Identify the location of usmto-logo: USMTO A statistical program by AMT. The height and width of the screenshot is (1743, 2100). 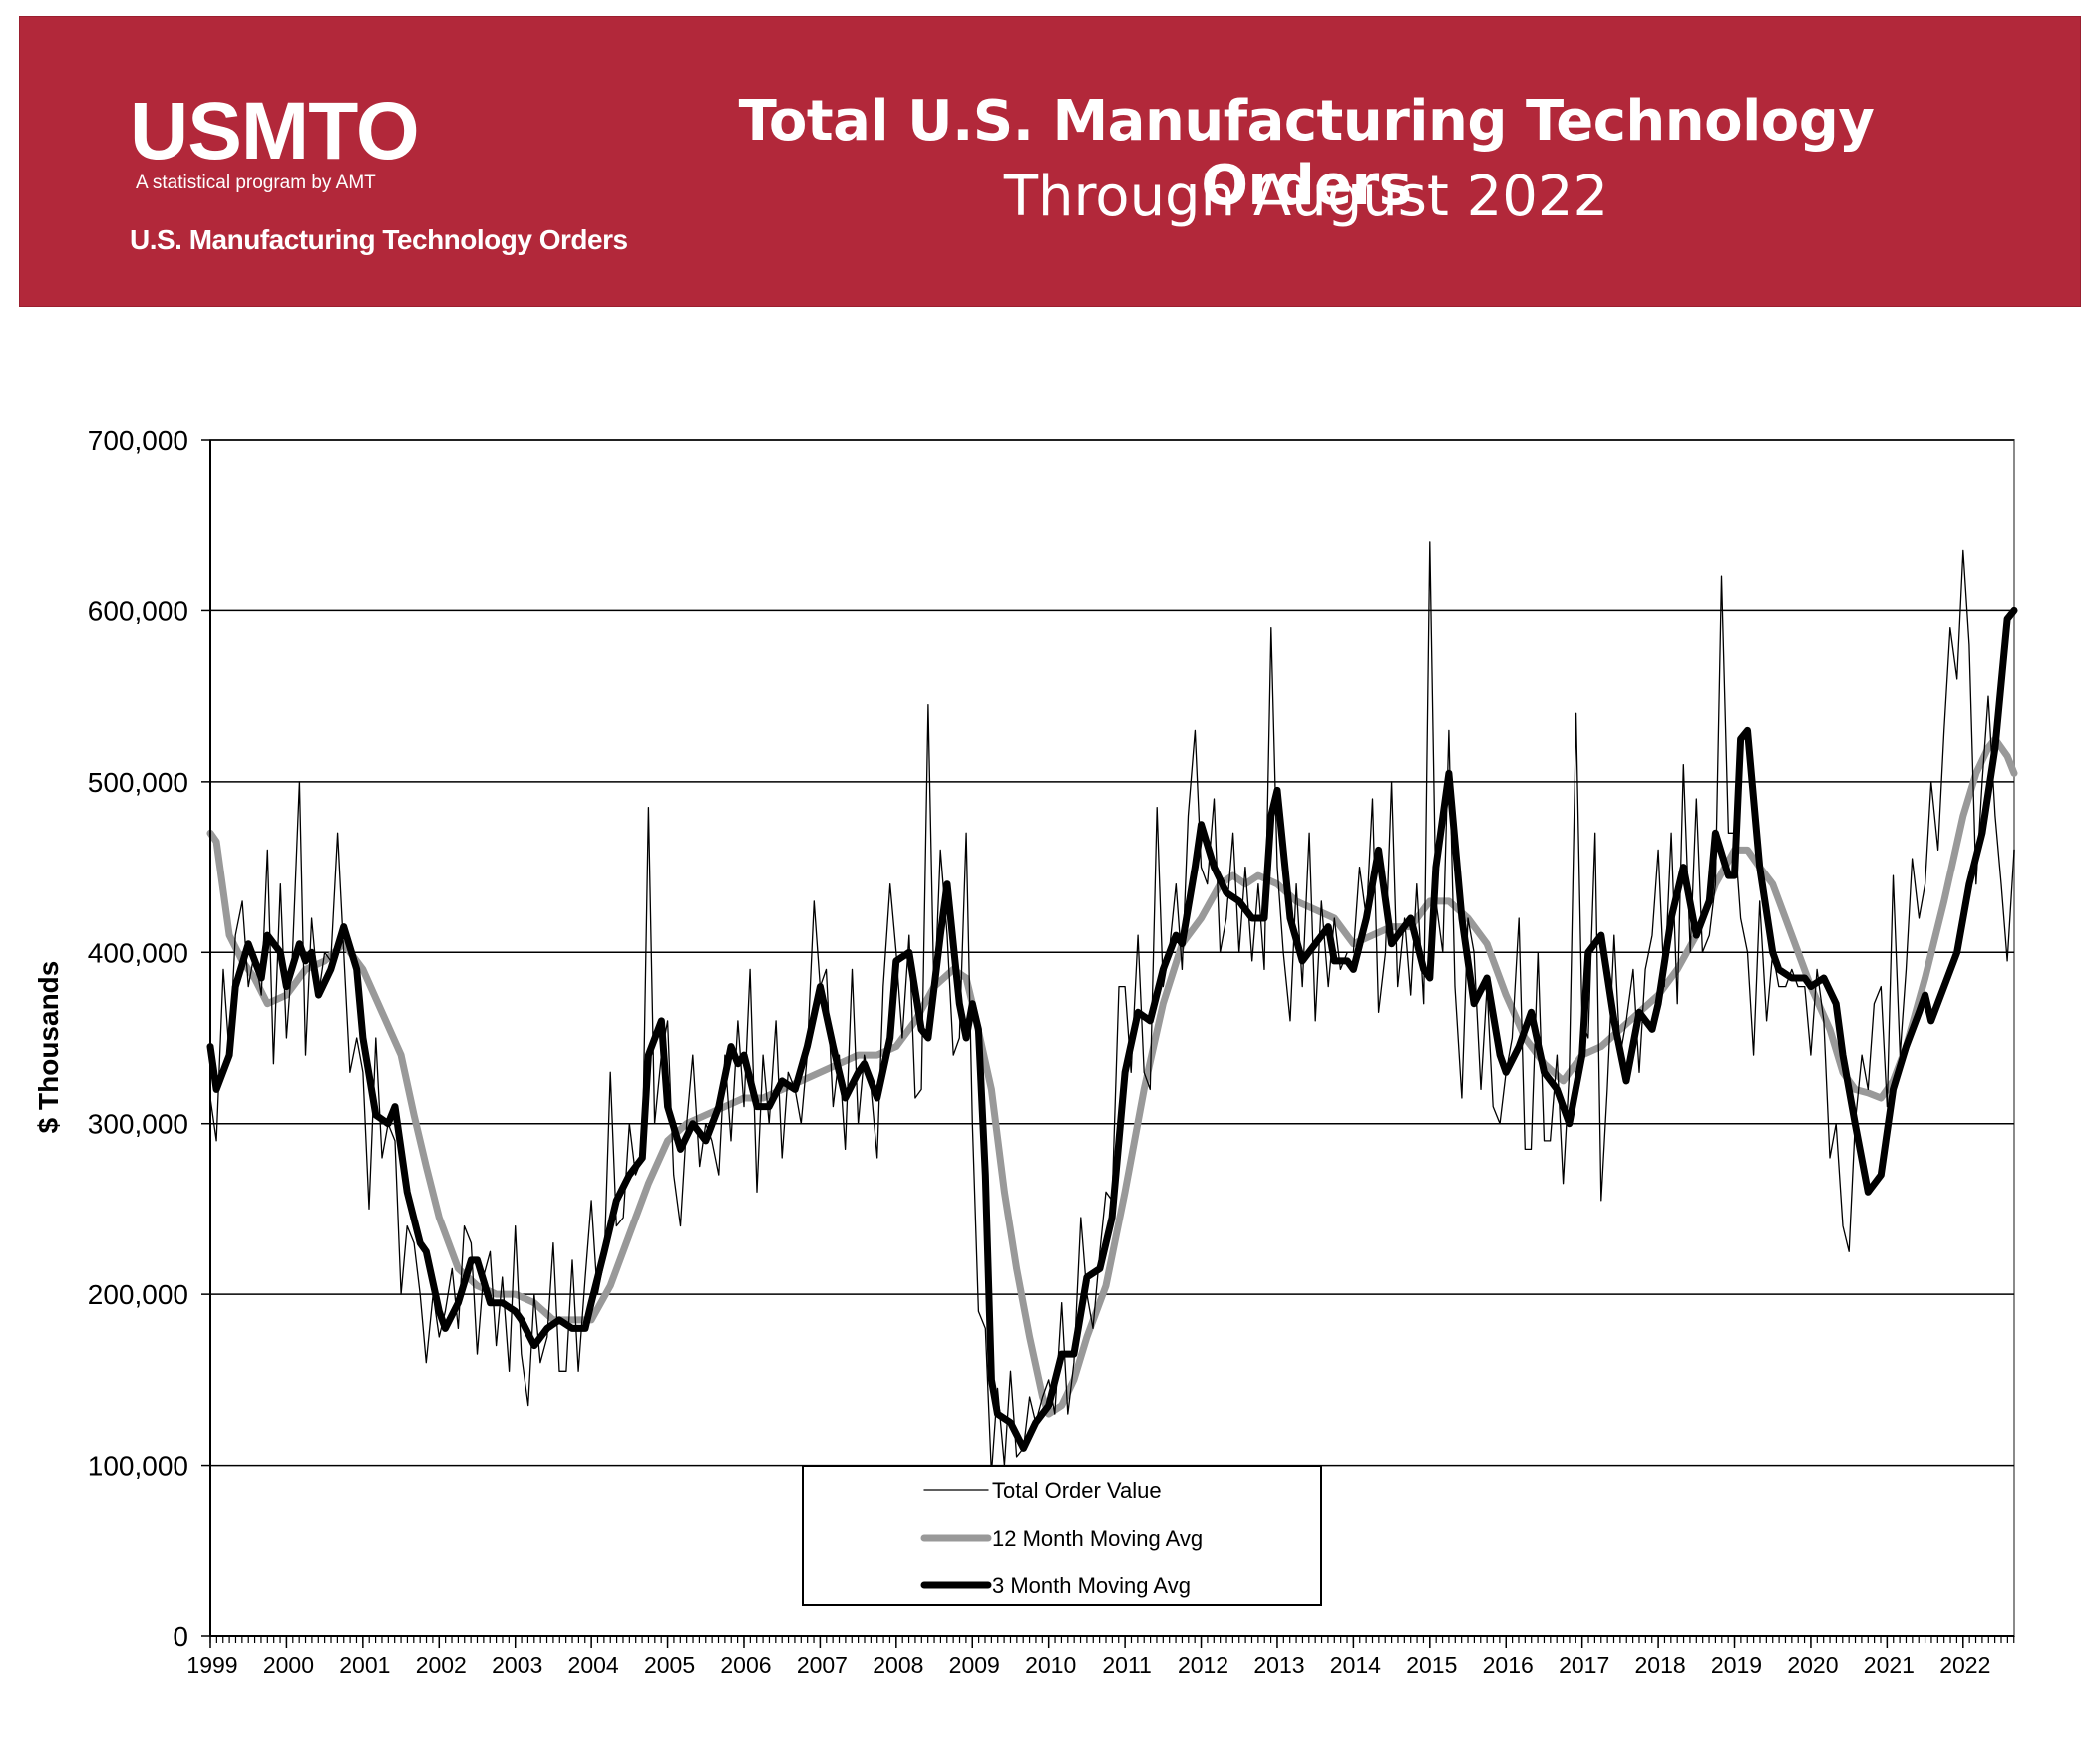
(275, 140).